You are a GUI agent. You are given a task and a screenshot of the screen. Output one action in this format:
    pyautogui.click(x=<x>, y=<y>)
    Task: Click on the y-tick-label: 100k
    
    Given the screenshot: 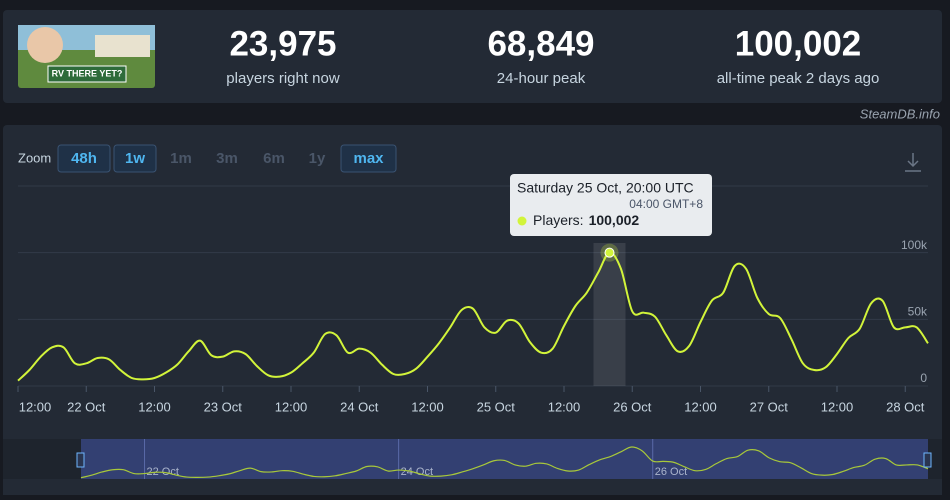 What is the action you would take?
    pyautogui.click(x=914, y=245)
    